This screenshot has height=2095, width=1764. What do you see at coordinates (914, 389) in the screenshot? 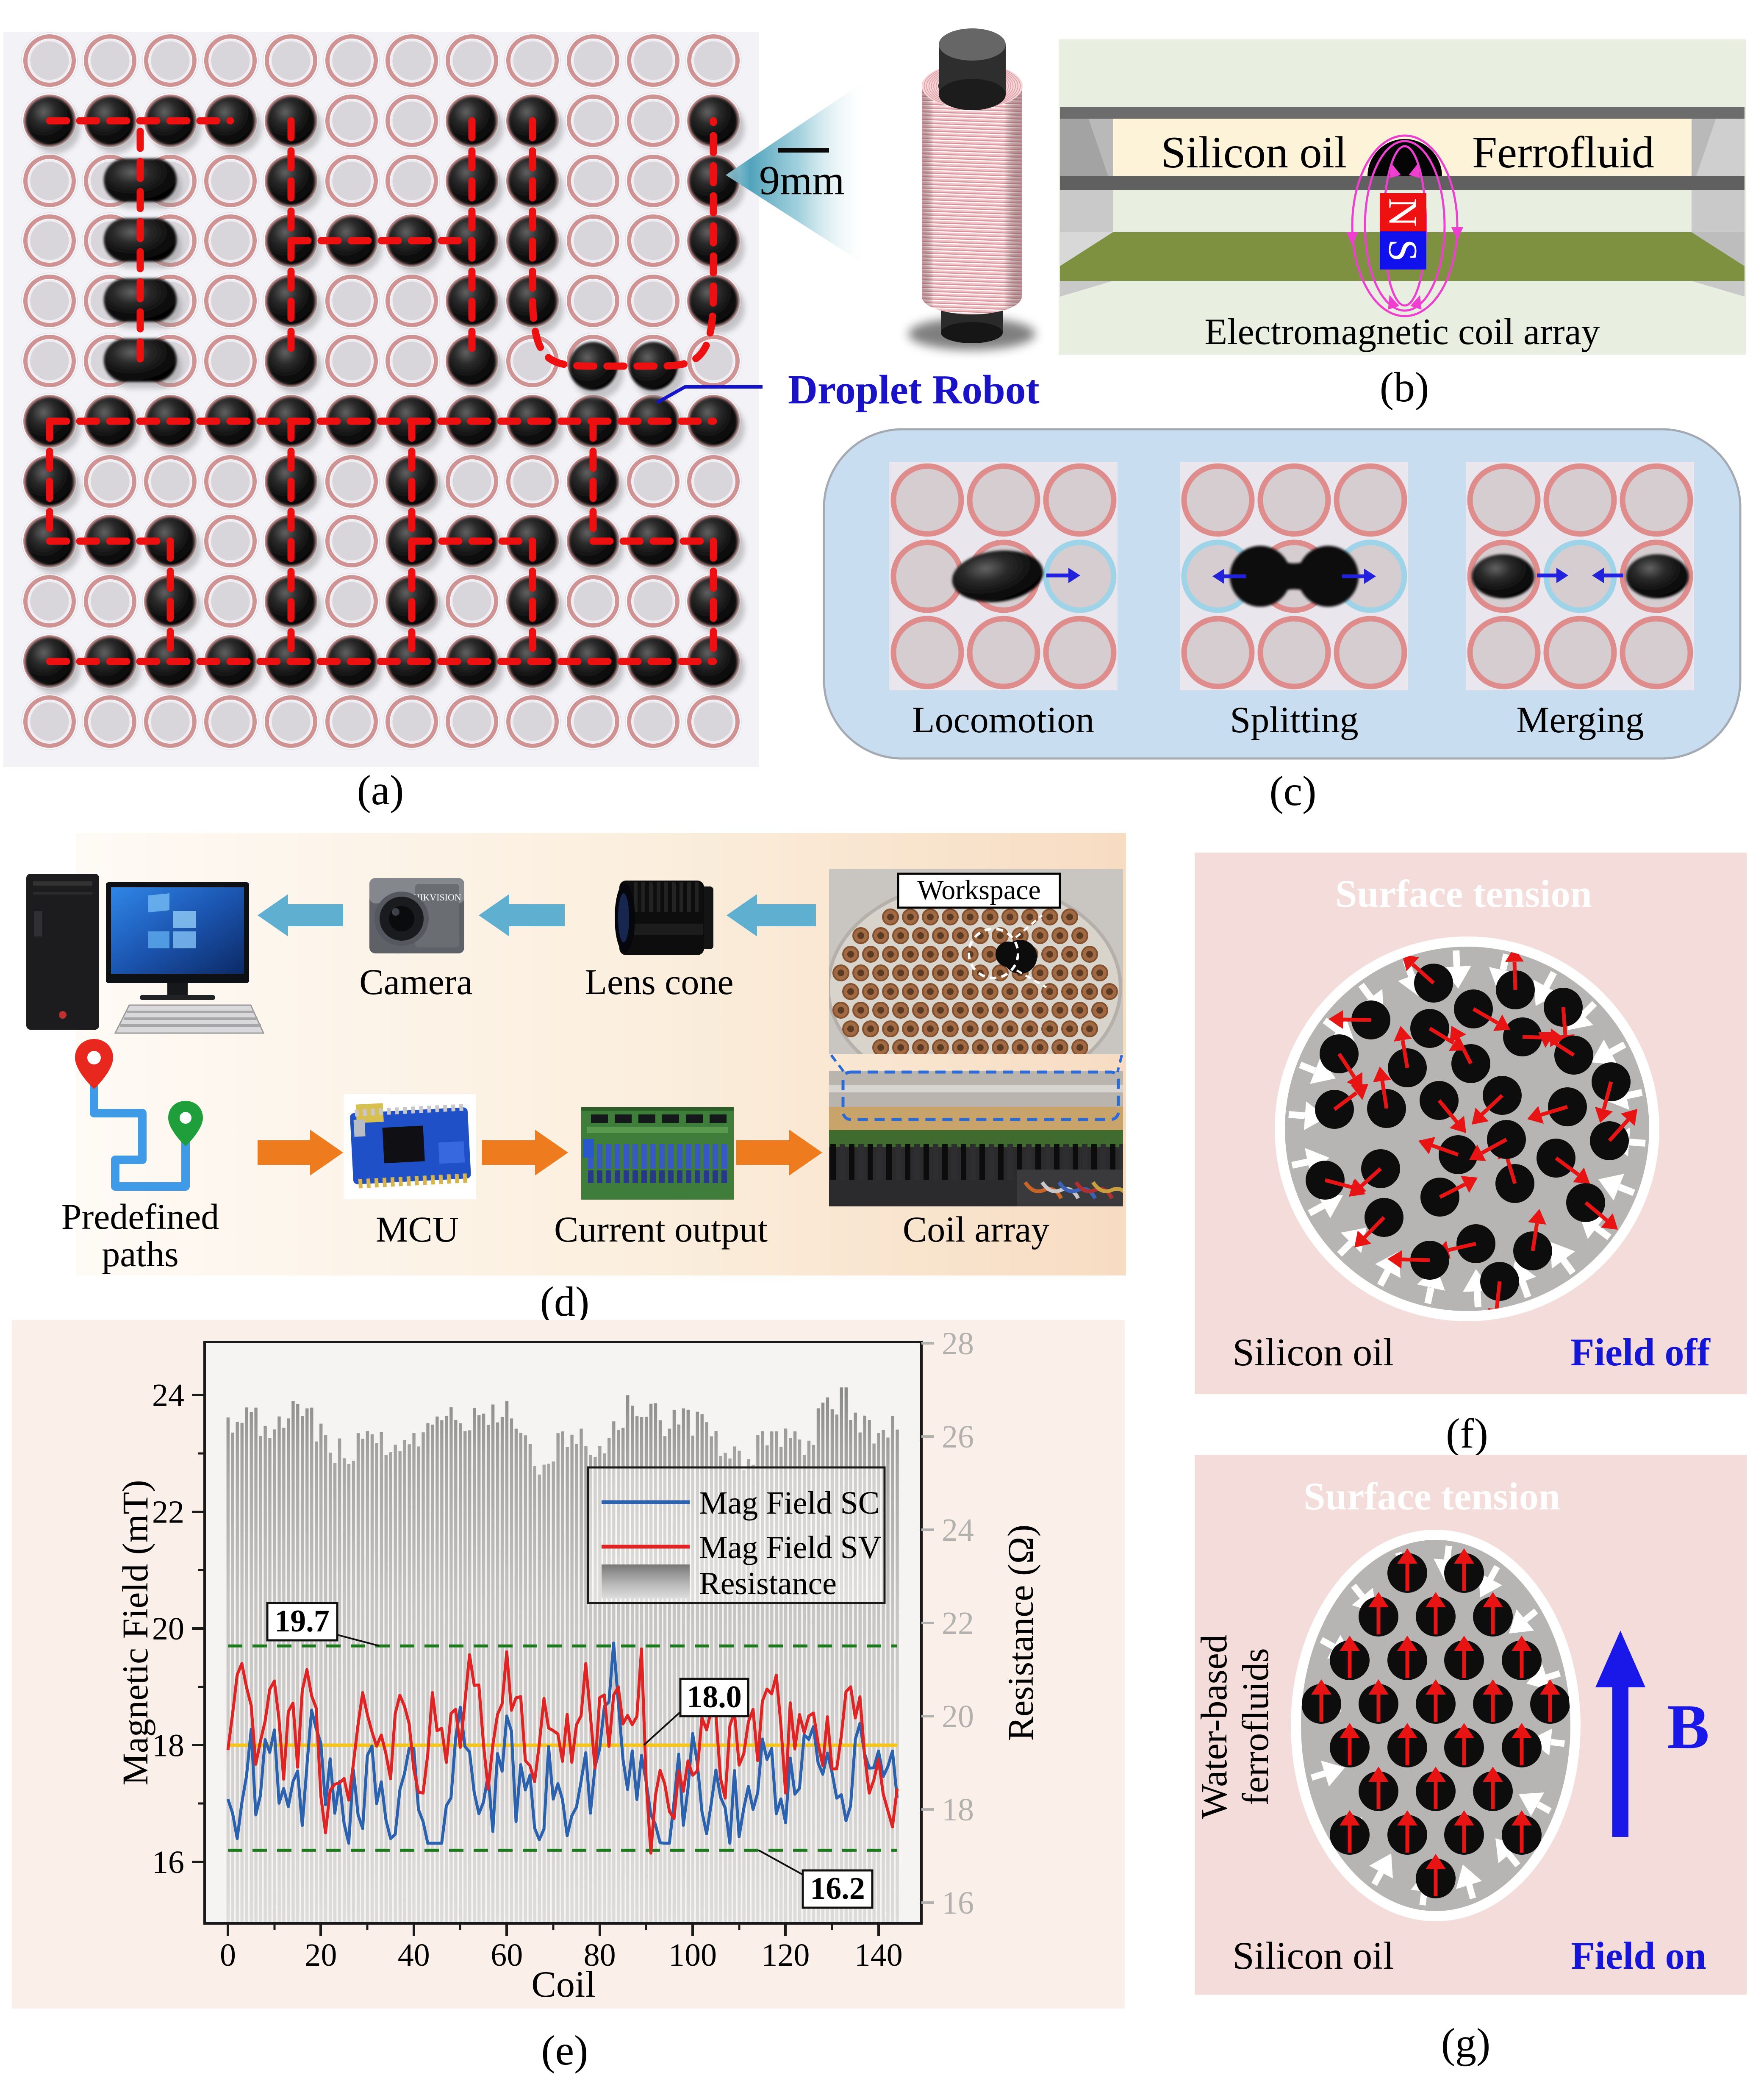
I see `svg-text: Droplet Robot` at bounding box center [914, 389].